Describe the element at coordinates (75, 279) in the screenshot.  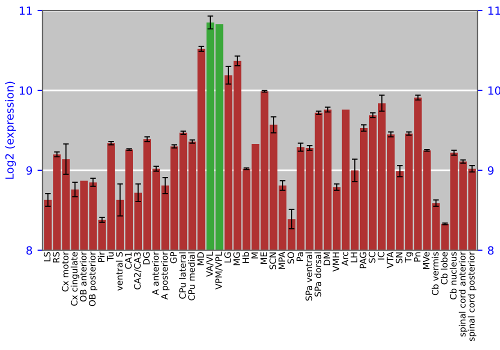
I see `x-tick-label: Cx cingulate` at that location.